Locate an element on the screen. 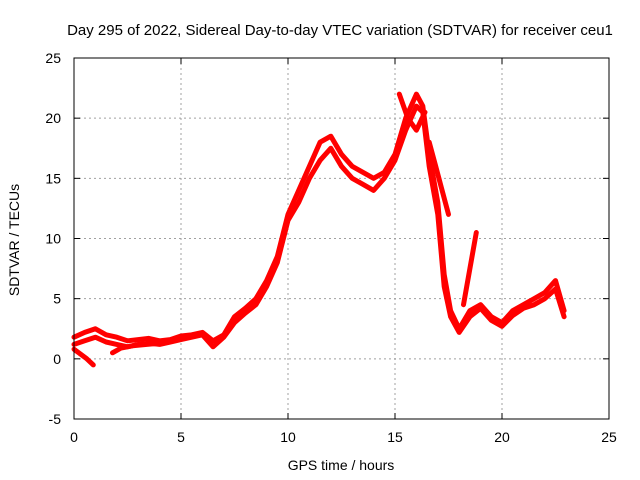 This screenshot has height=480, width=640. y-tick-label: 20 is located at coordinates (53, 118).